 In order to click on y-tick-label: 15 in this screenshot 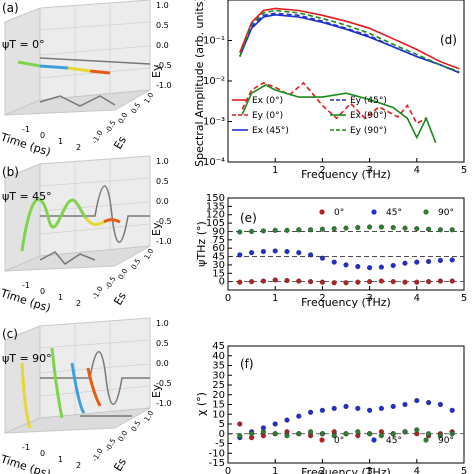, I will do `click(218, 273)`.